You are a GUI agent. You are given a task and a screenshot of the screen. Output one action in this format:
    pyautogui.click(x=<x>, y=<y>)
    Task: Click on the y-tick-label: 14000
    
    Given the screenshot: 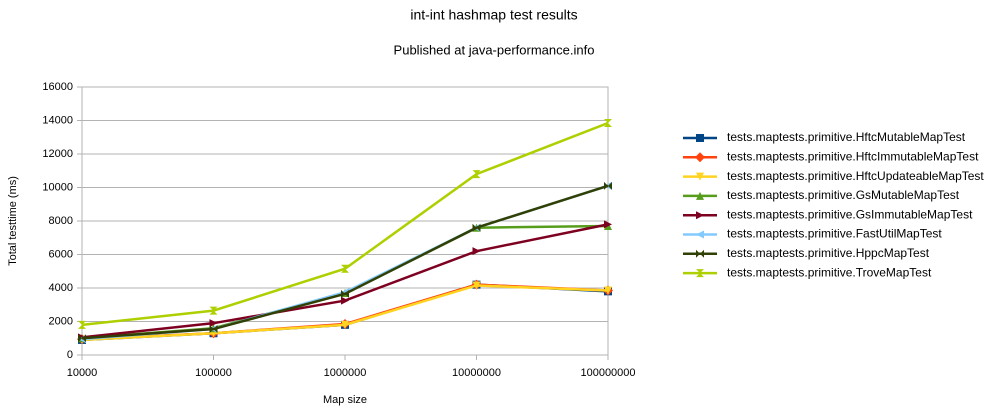 What is the action you would take?
    pyautogui.click(x=57, y=120)
    